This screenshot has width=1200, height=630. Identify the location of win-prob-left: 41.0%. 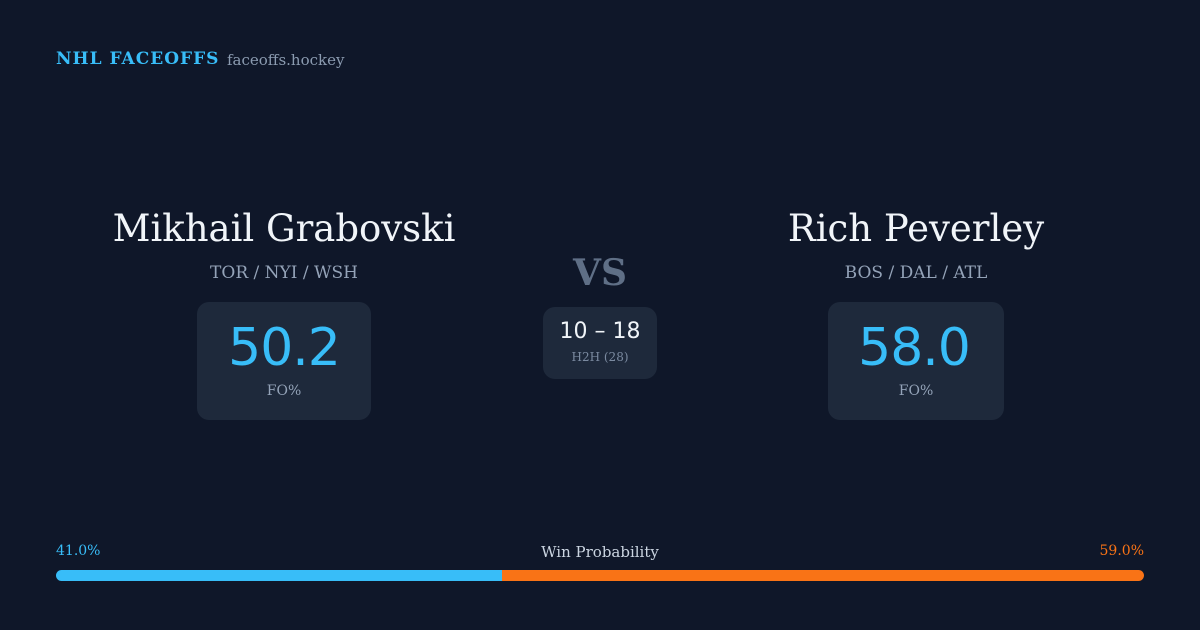
(78, 551).